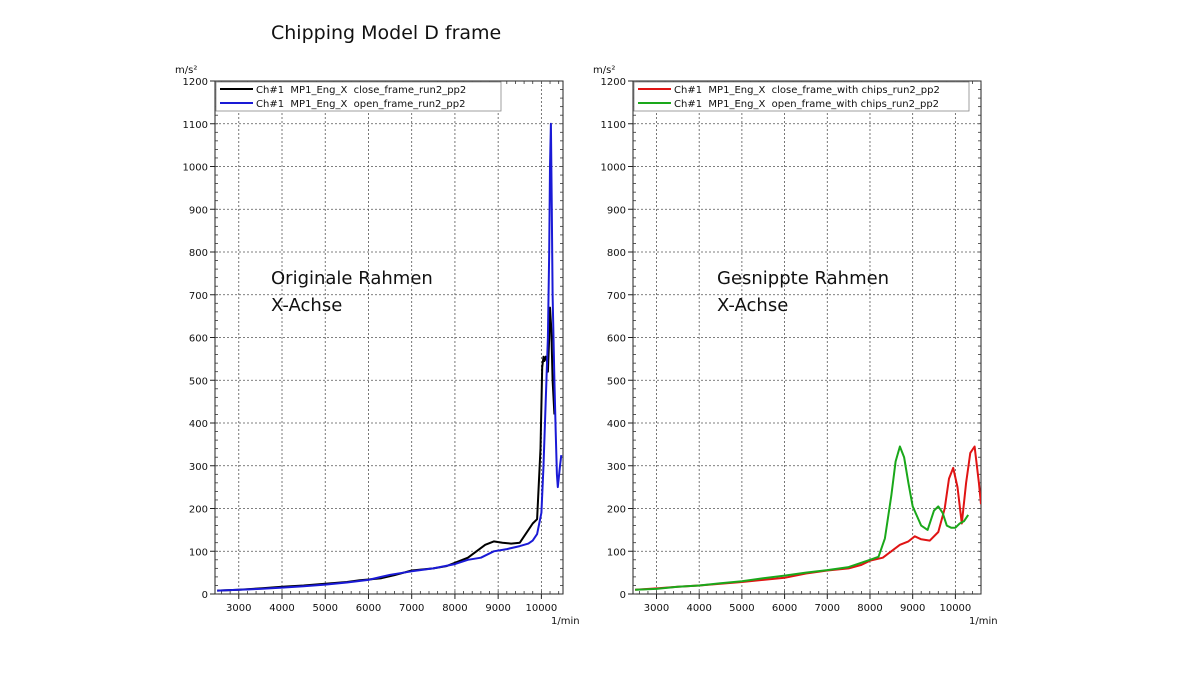  What do you see at coordinates (386, 33) in the screenshot?
I see `slide-title: Chipping Model D frame` at bounding box center [386, 33].